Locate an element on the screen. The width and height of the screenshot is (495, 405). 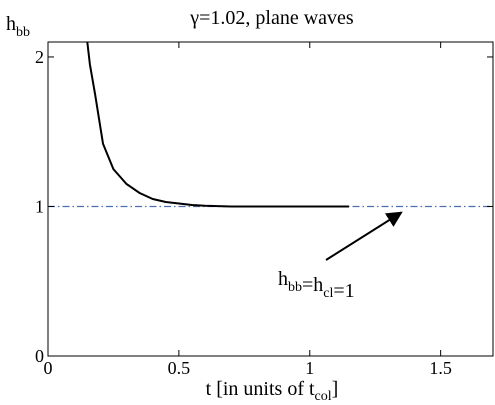
x-axis-label: t [in units of tcol] is located at coordinates (272, 391).